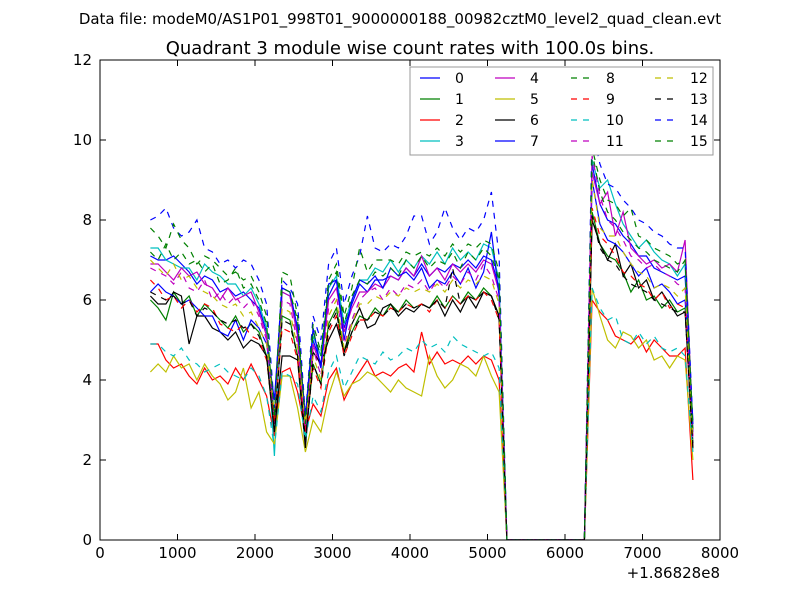 This screenshot has height=600, width=800. Describe the element at coordinates (699, 100) in the screenshot. I see `legend-label: 13` at that location.